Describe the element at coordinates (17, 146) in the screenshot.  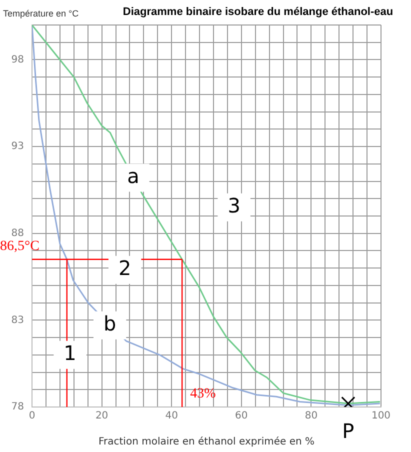
I see `y-tick-label: 93` at that location.